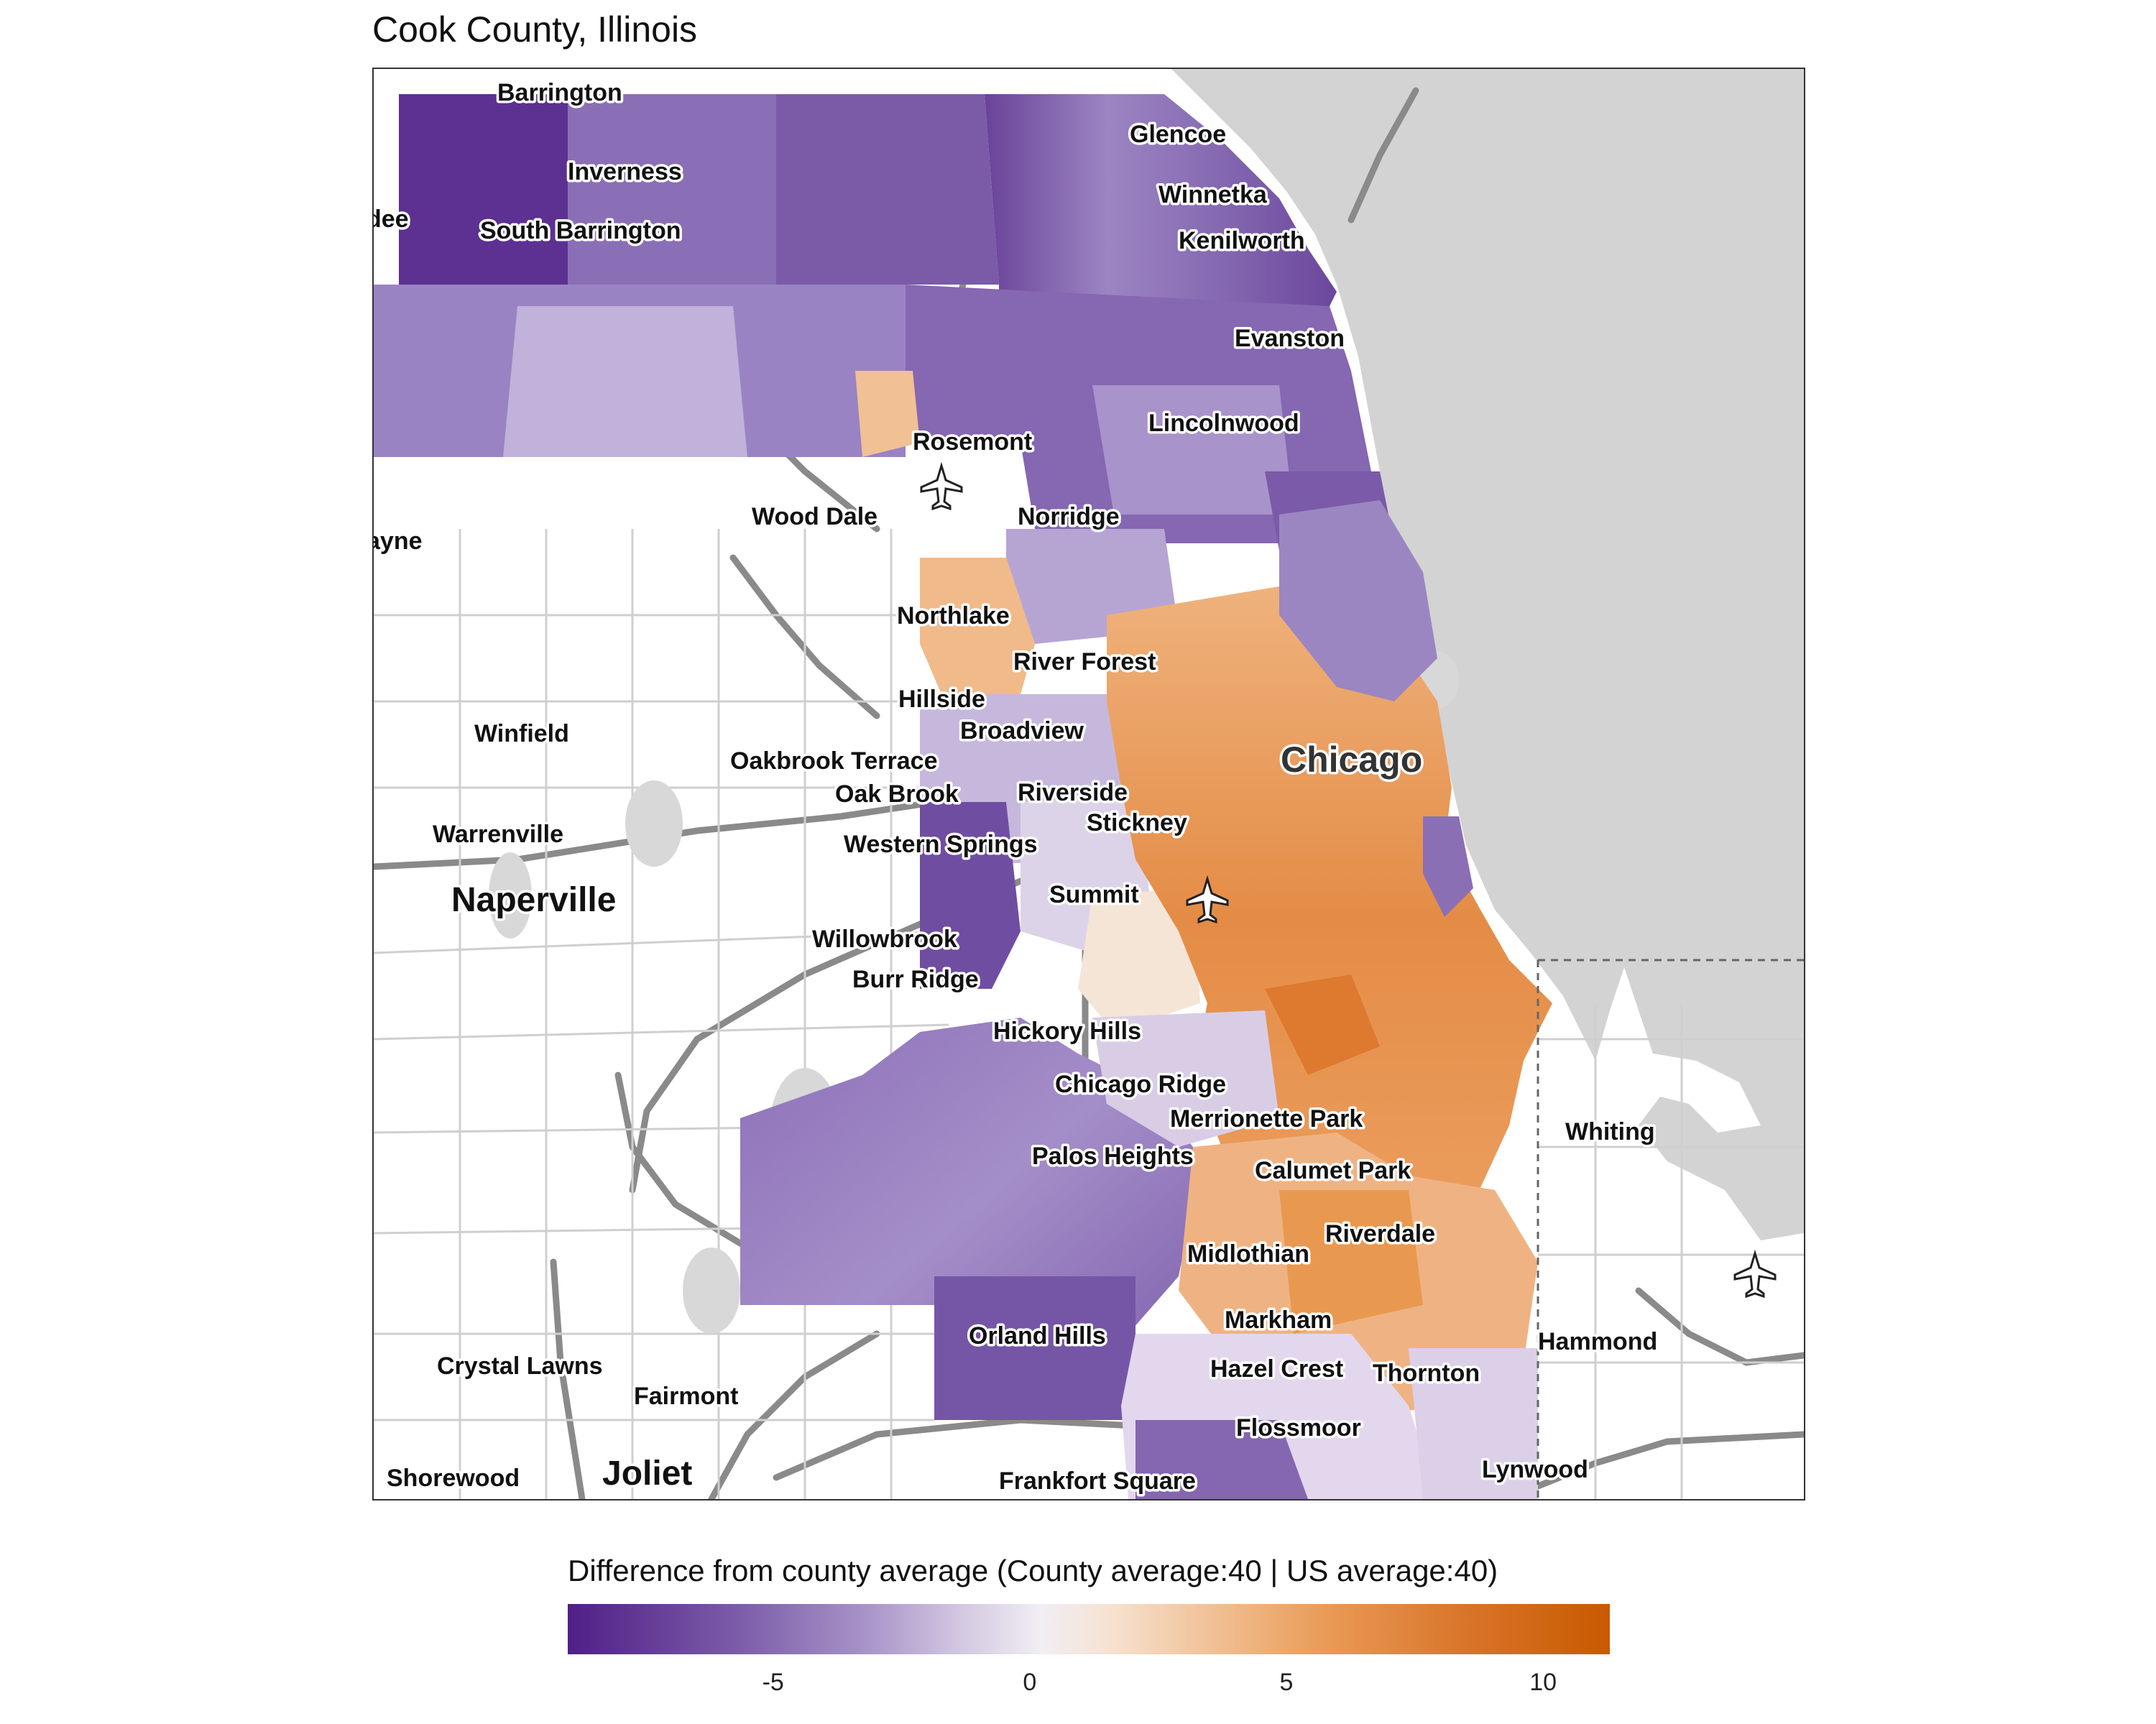  I want to click on place-label: River Forest, so click(1084, 662).